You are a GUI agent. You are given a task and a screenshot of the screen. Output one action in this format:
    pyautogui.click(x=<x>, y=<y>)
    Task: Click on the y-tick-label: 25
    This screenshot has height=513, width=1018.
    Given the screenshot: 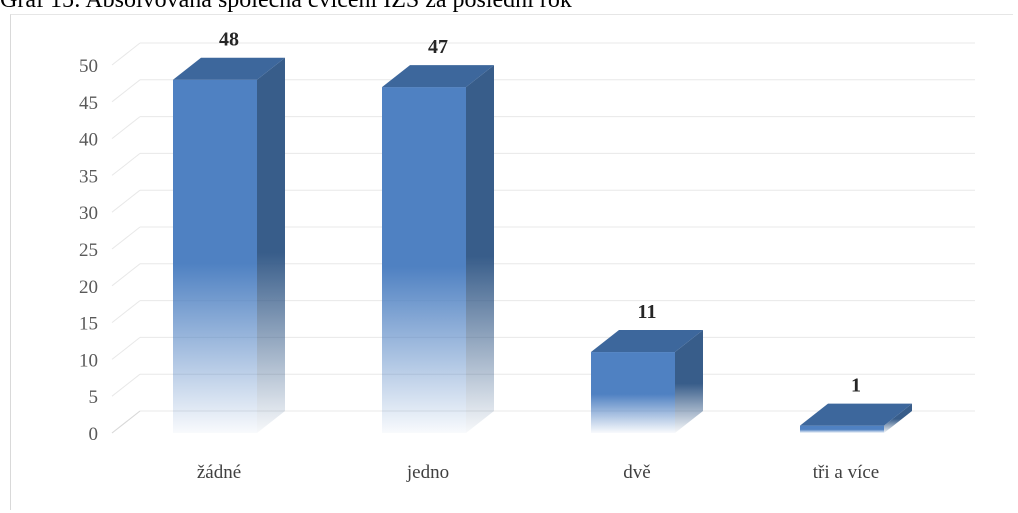 What is the action you would take?
    pyautogui.click(x=88, y=250)
    